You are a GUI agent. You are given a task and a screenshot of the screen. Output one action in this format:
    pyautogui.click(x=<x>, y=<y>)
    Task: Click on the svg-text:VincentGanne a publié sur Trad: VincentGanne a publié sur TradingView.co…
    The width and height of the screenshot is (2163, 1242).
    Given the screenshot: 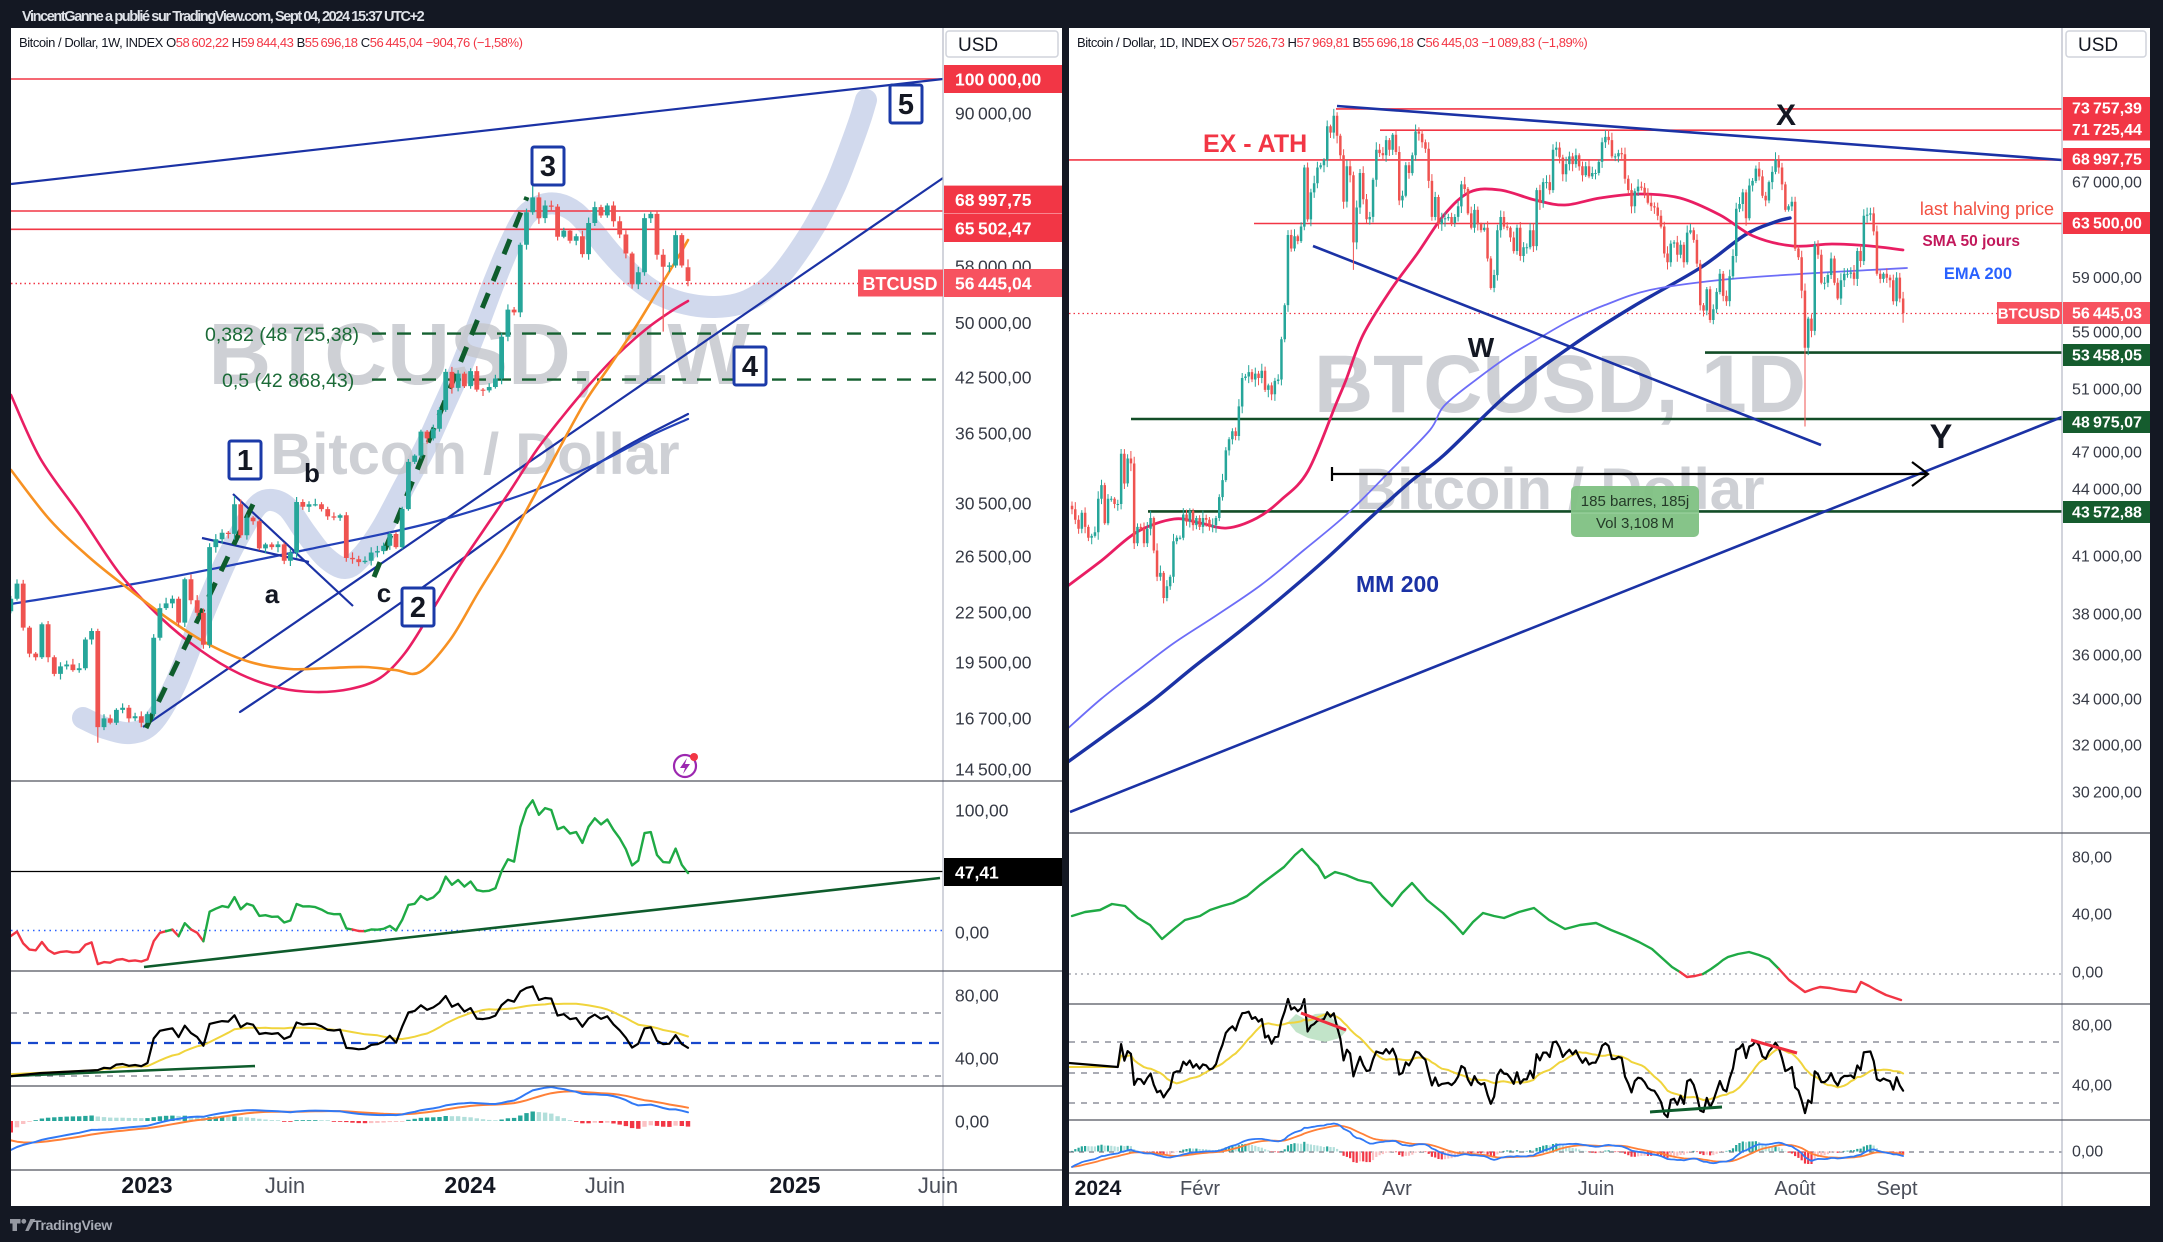 What is the action you would take?
    pyautogui.click(x=223, y=17)
    